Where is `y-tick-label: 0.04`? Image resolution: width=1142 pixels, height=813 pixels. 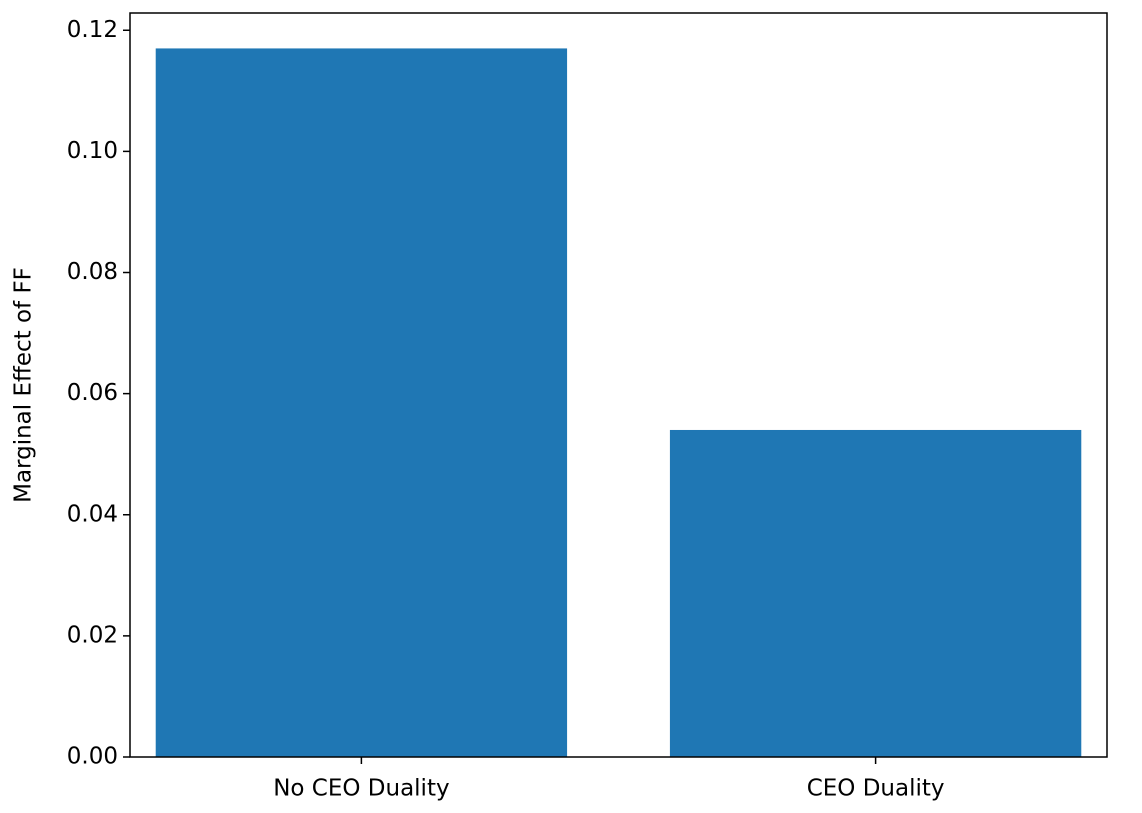 y-tick-label: 0.04 is located at coordinates (92, 514).